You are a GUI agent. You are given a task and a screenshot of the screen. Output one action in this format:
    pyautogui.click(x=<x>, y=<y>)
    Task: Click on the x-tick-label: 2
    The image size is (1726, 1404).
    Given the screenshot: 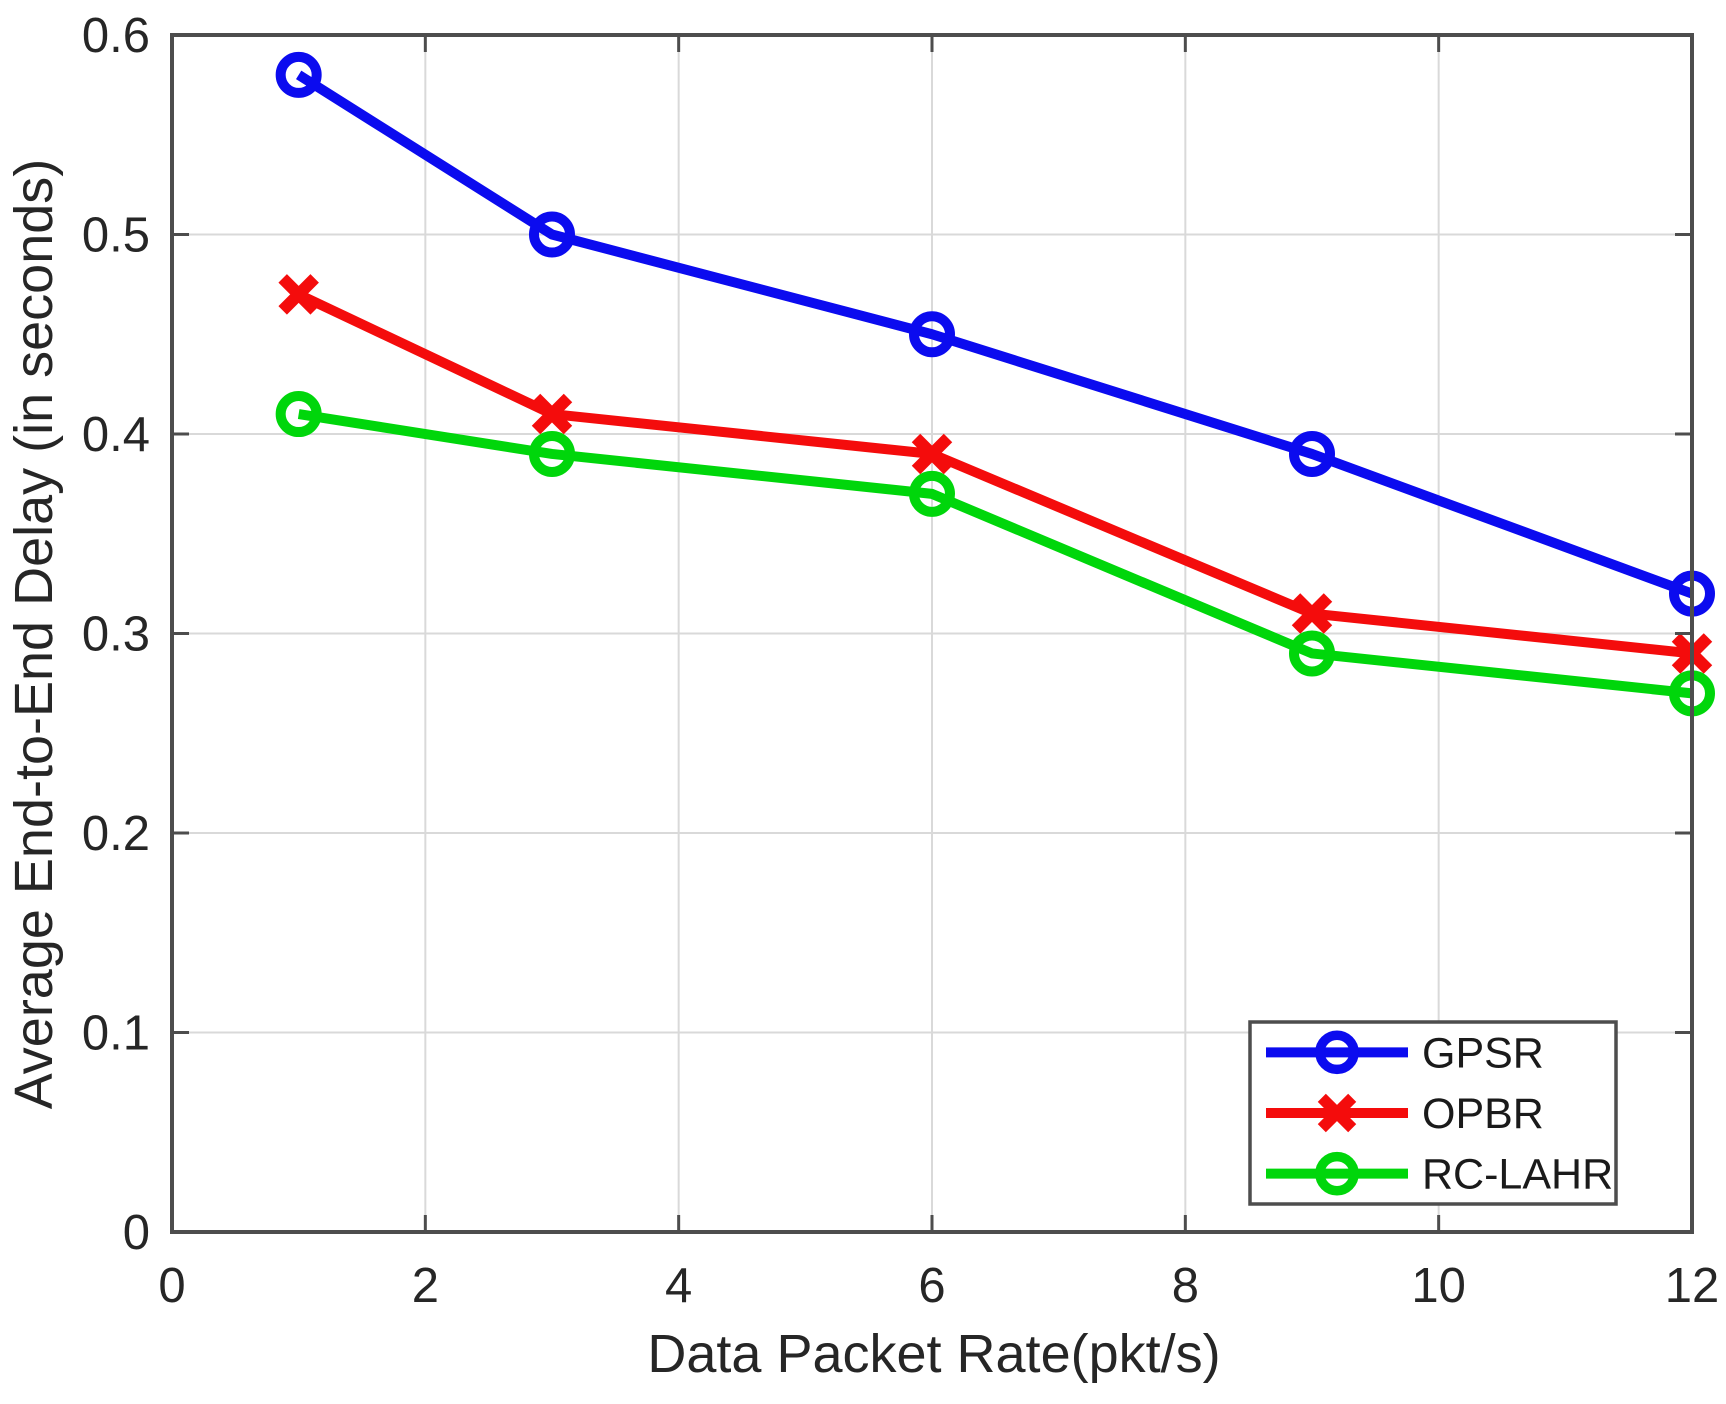 What is the action you would take?
    pyautogui.click(x=425, y=1286)
    